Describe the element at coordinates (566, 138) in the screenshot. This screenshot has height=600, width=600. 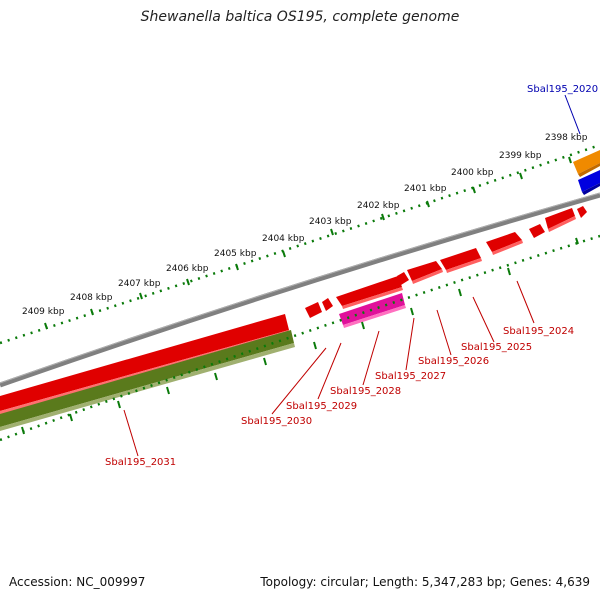
I see `scale-label: 2398 kbp` at that location.